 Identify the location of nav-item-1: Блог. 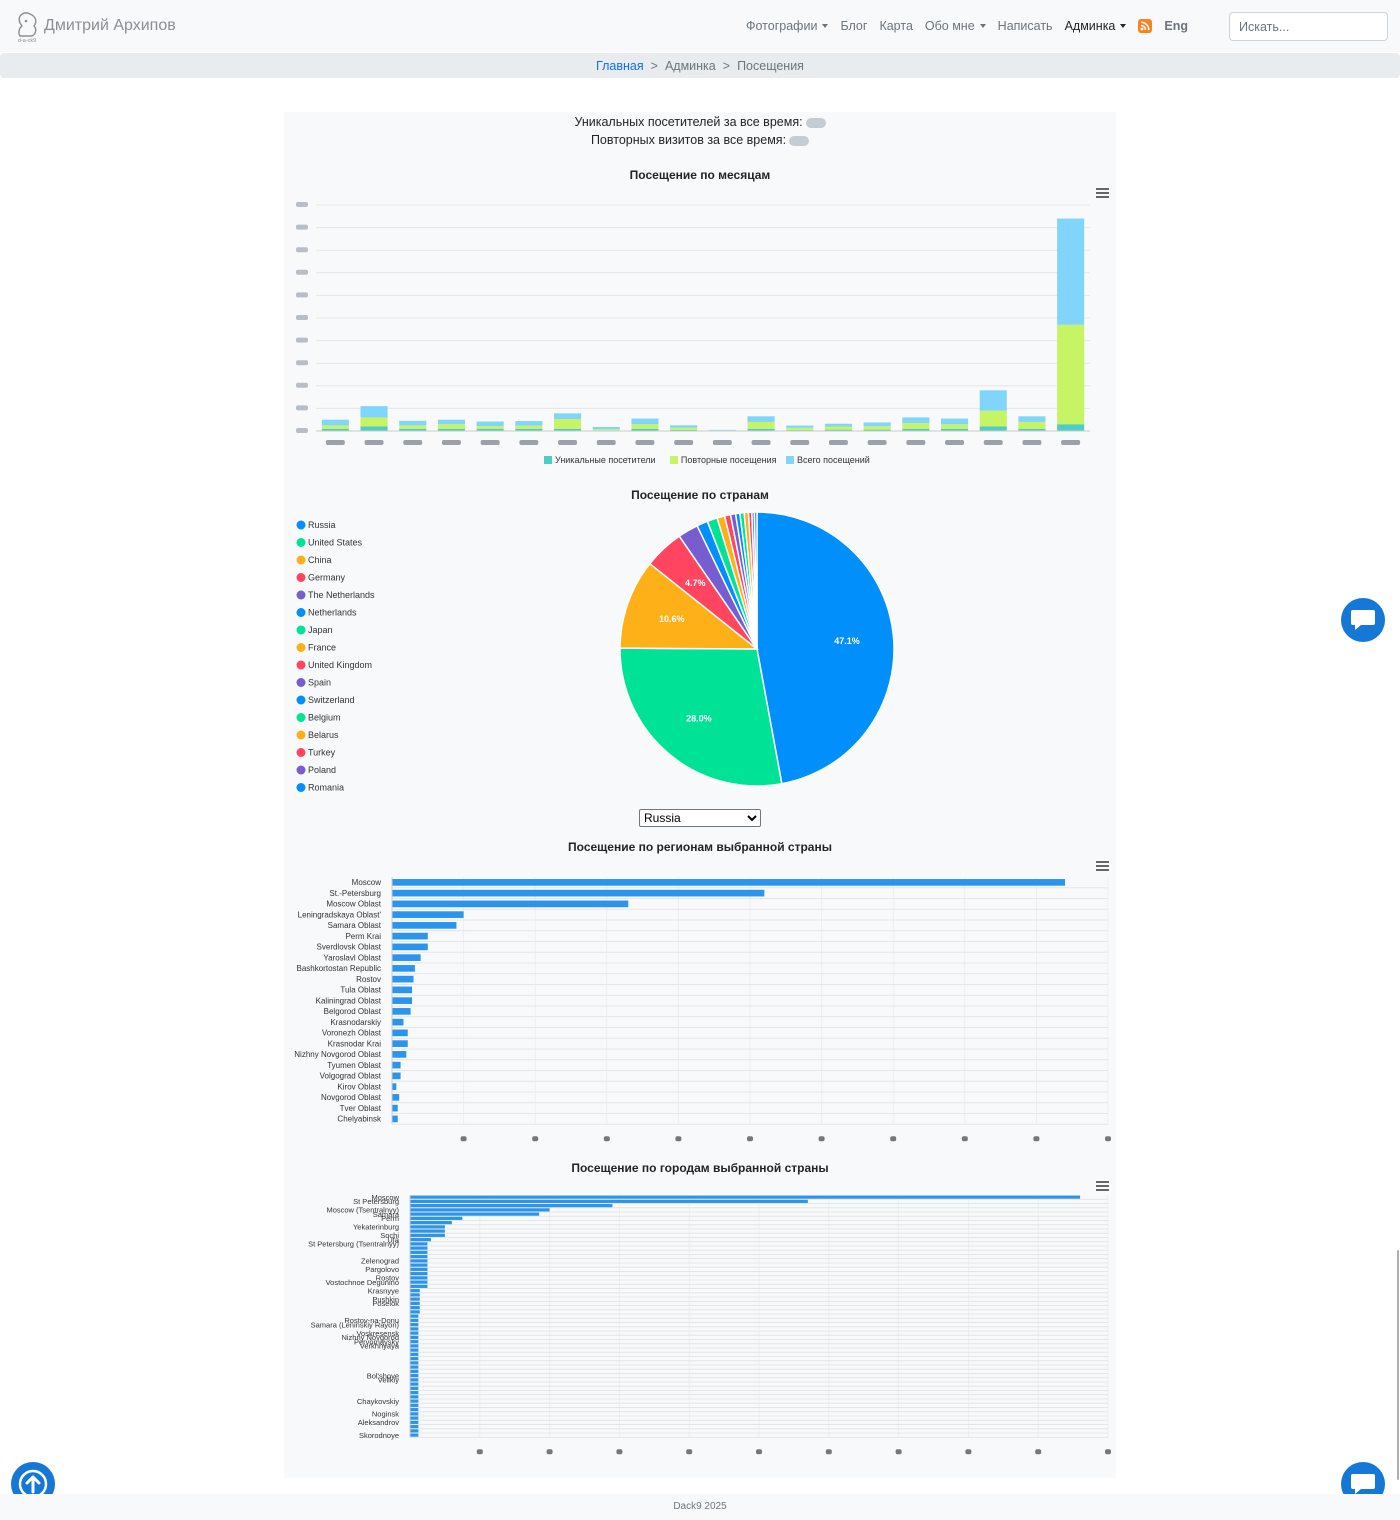
(853, 26).